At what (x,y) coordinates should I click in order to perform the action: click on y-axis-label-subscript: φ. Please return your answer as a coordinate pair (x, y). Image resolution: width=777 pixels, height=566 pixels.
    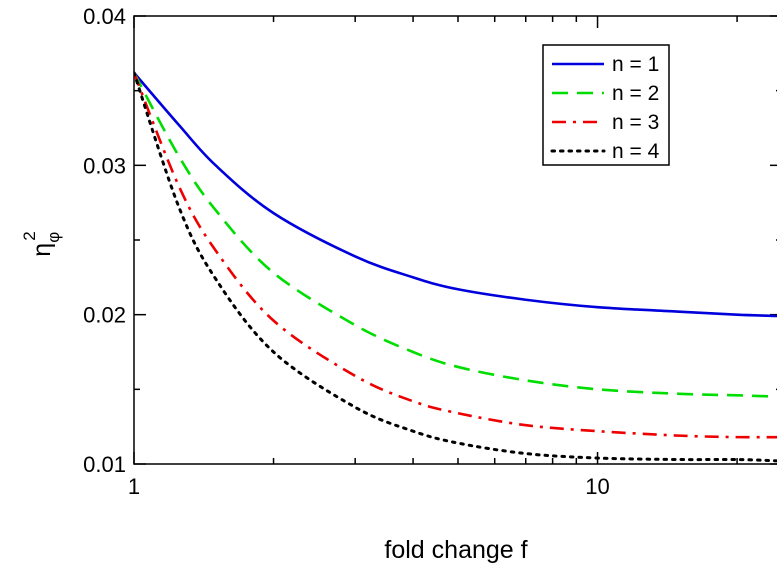
    Looking at the image, I should click on (53, 237).